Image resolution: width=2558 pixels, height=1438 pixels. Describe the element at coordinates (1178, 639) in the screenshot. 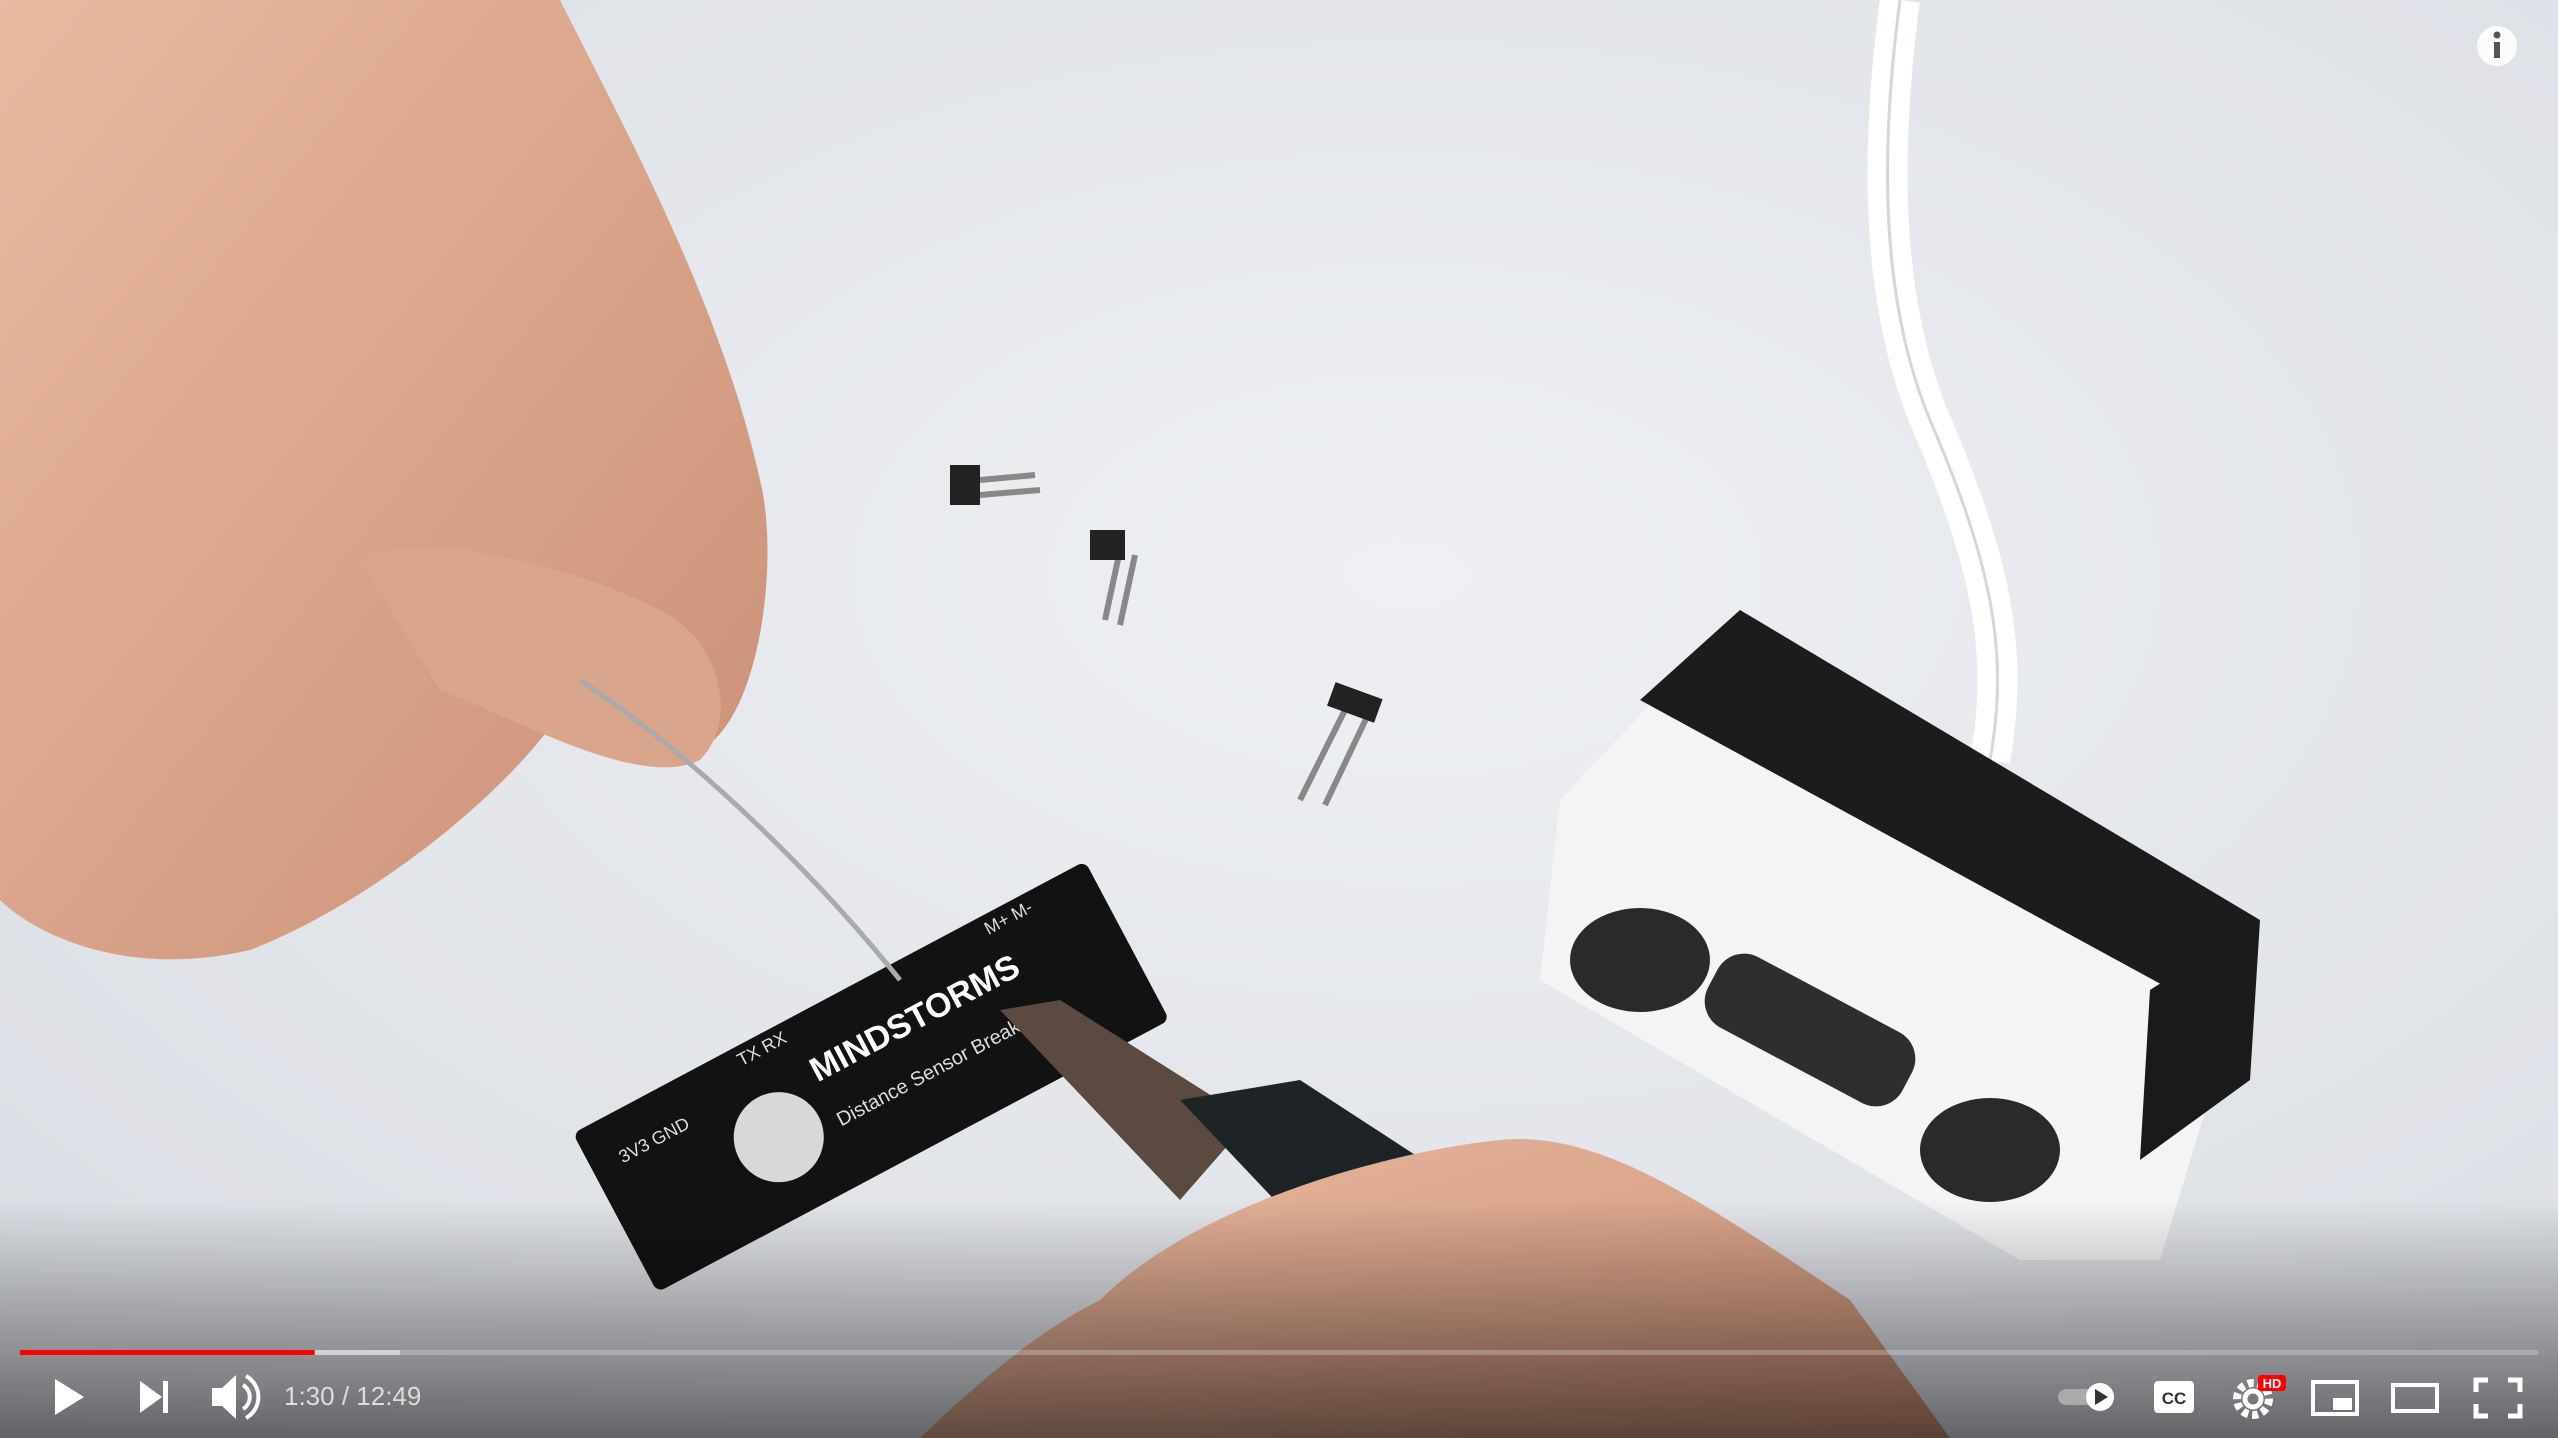

I see `pin-headers` at that location.